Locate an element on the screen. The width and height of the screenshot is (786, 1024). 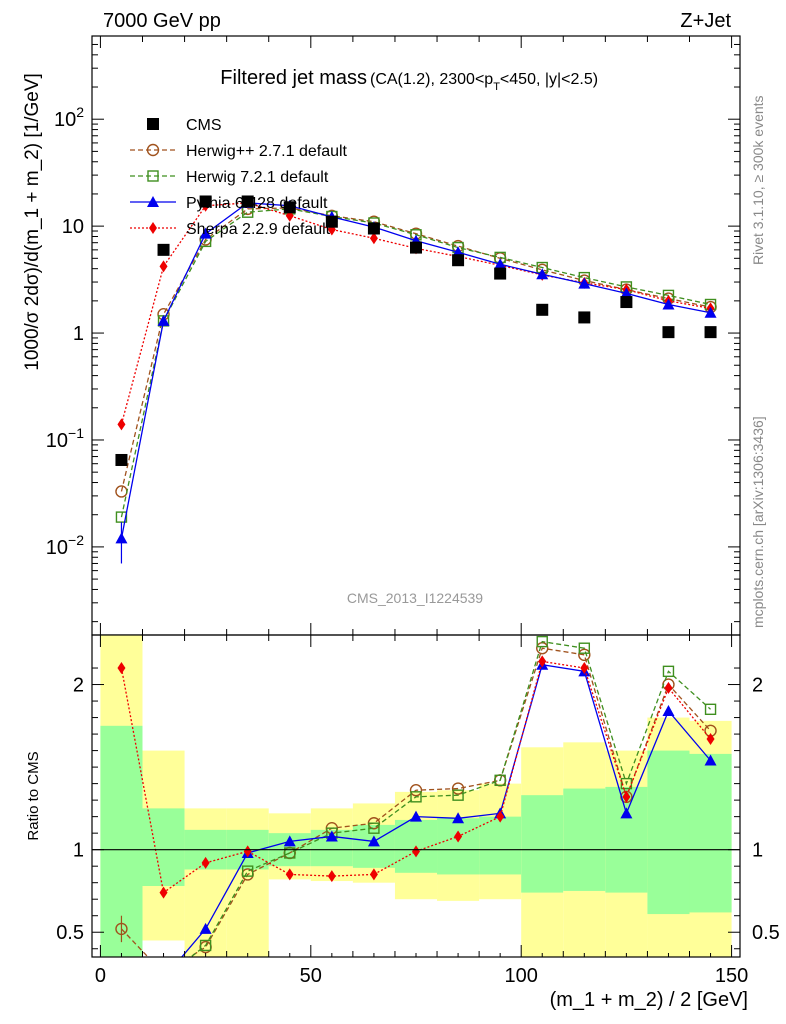
watermark: CMS_2013_I1224539 is located at coordinates (415, 598).